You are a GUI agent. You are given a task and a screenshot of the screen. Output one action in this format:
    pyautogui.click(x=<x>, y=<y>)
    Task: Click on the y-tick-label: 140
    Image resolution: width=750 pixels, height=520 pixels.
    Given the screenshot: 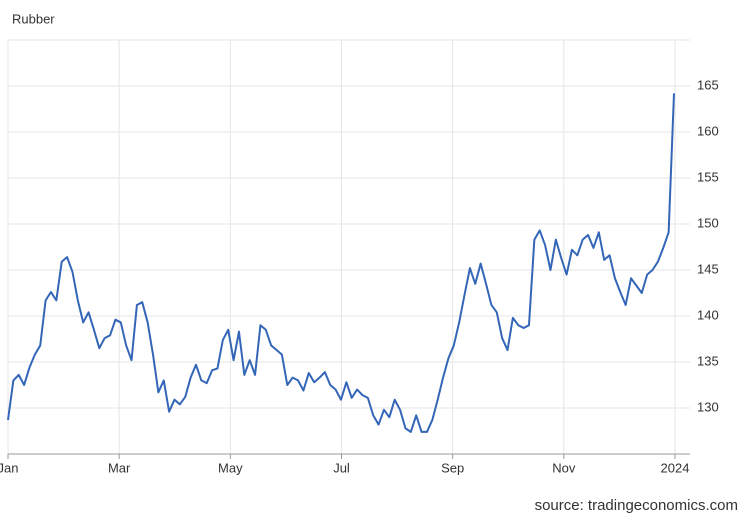 What is the action you would take?
    pyautogui.click(x=708, y=314)
    